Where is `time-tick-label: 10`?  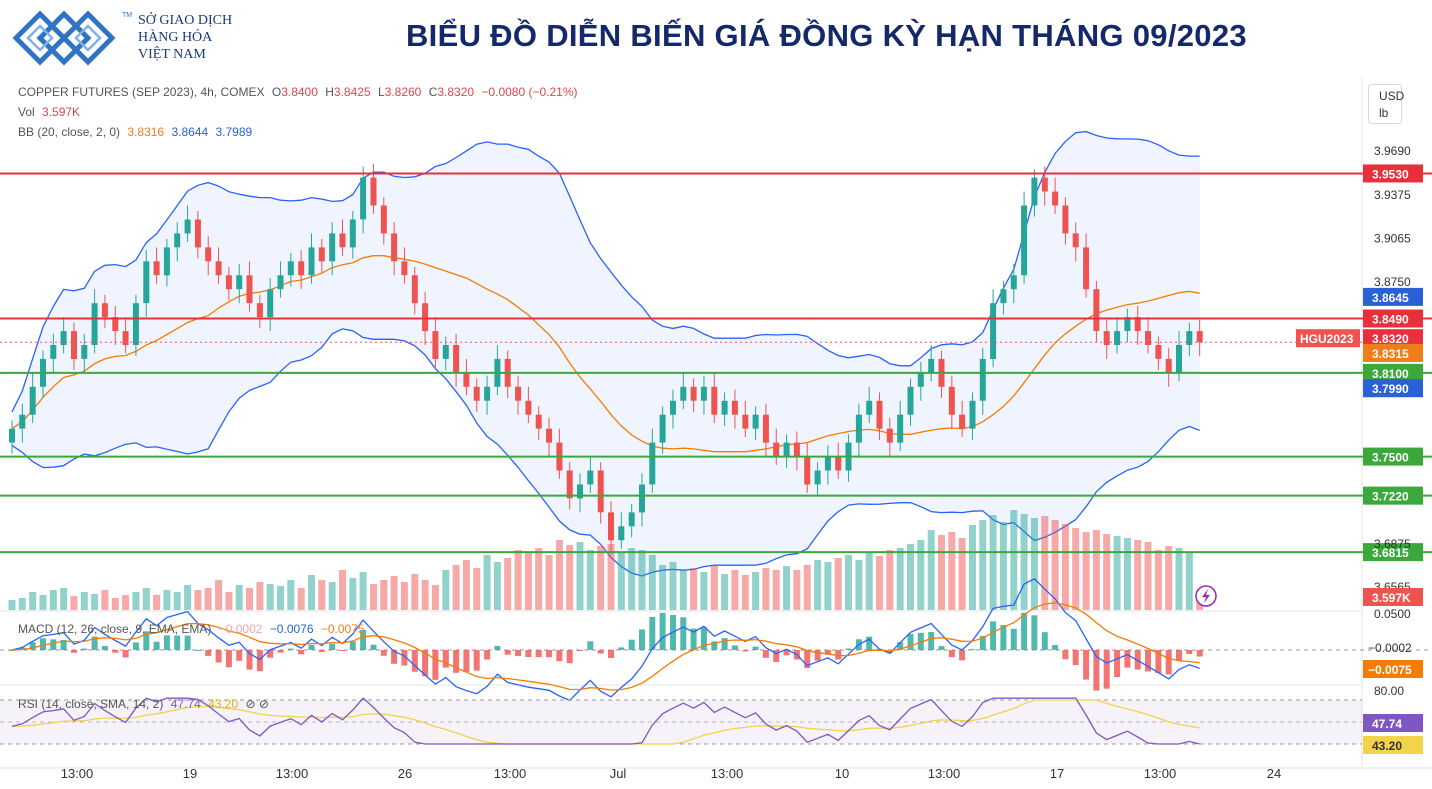
time-tick-label: 10 is located at coordinates (842, 773).